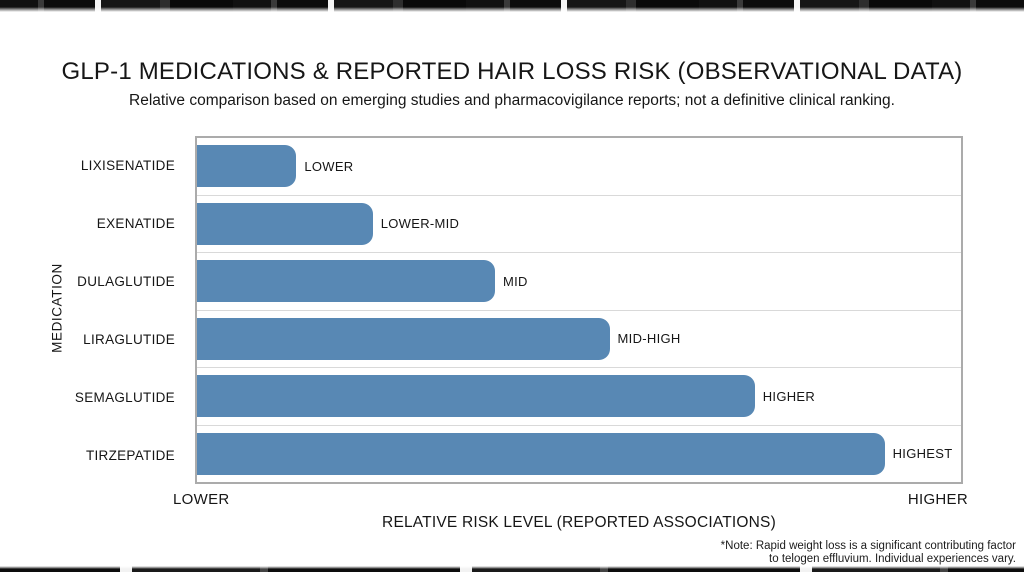 This screenshot has width=1024, height=572. I want to click on bar-row: HIGHEST, so click(579, 454).